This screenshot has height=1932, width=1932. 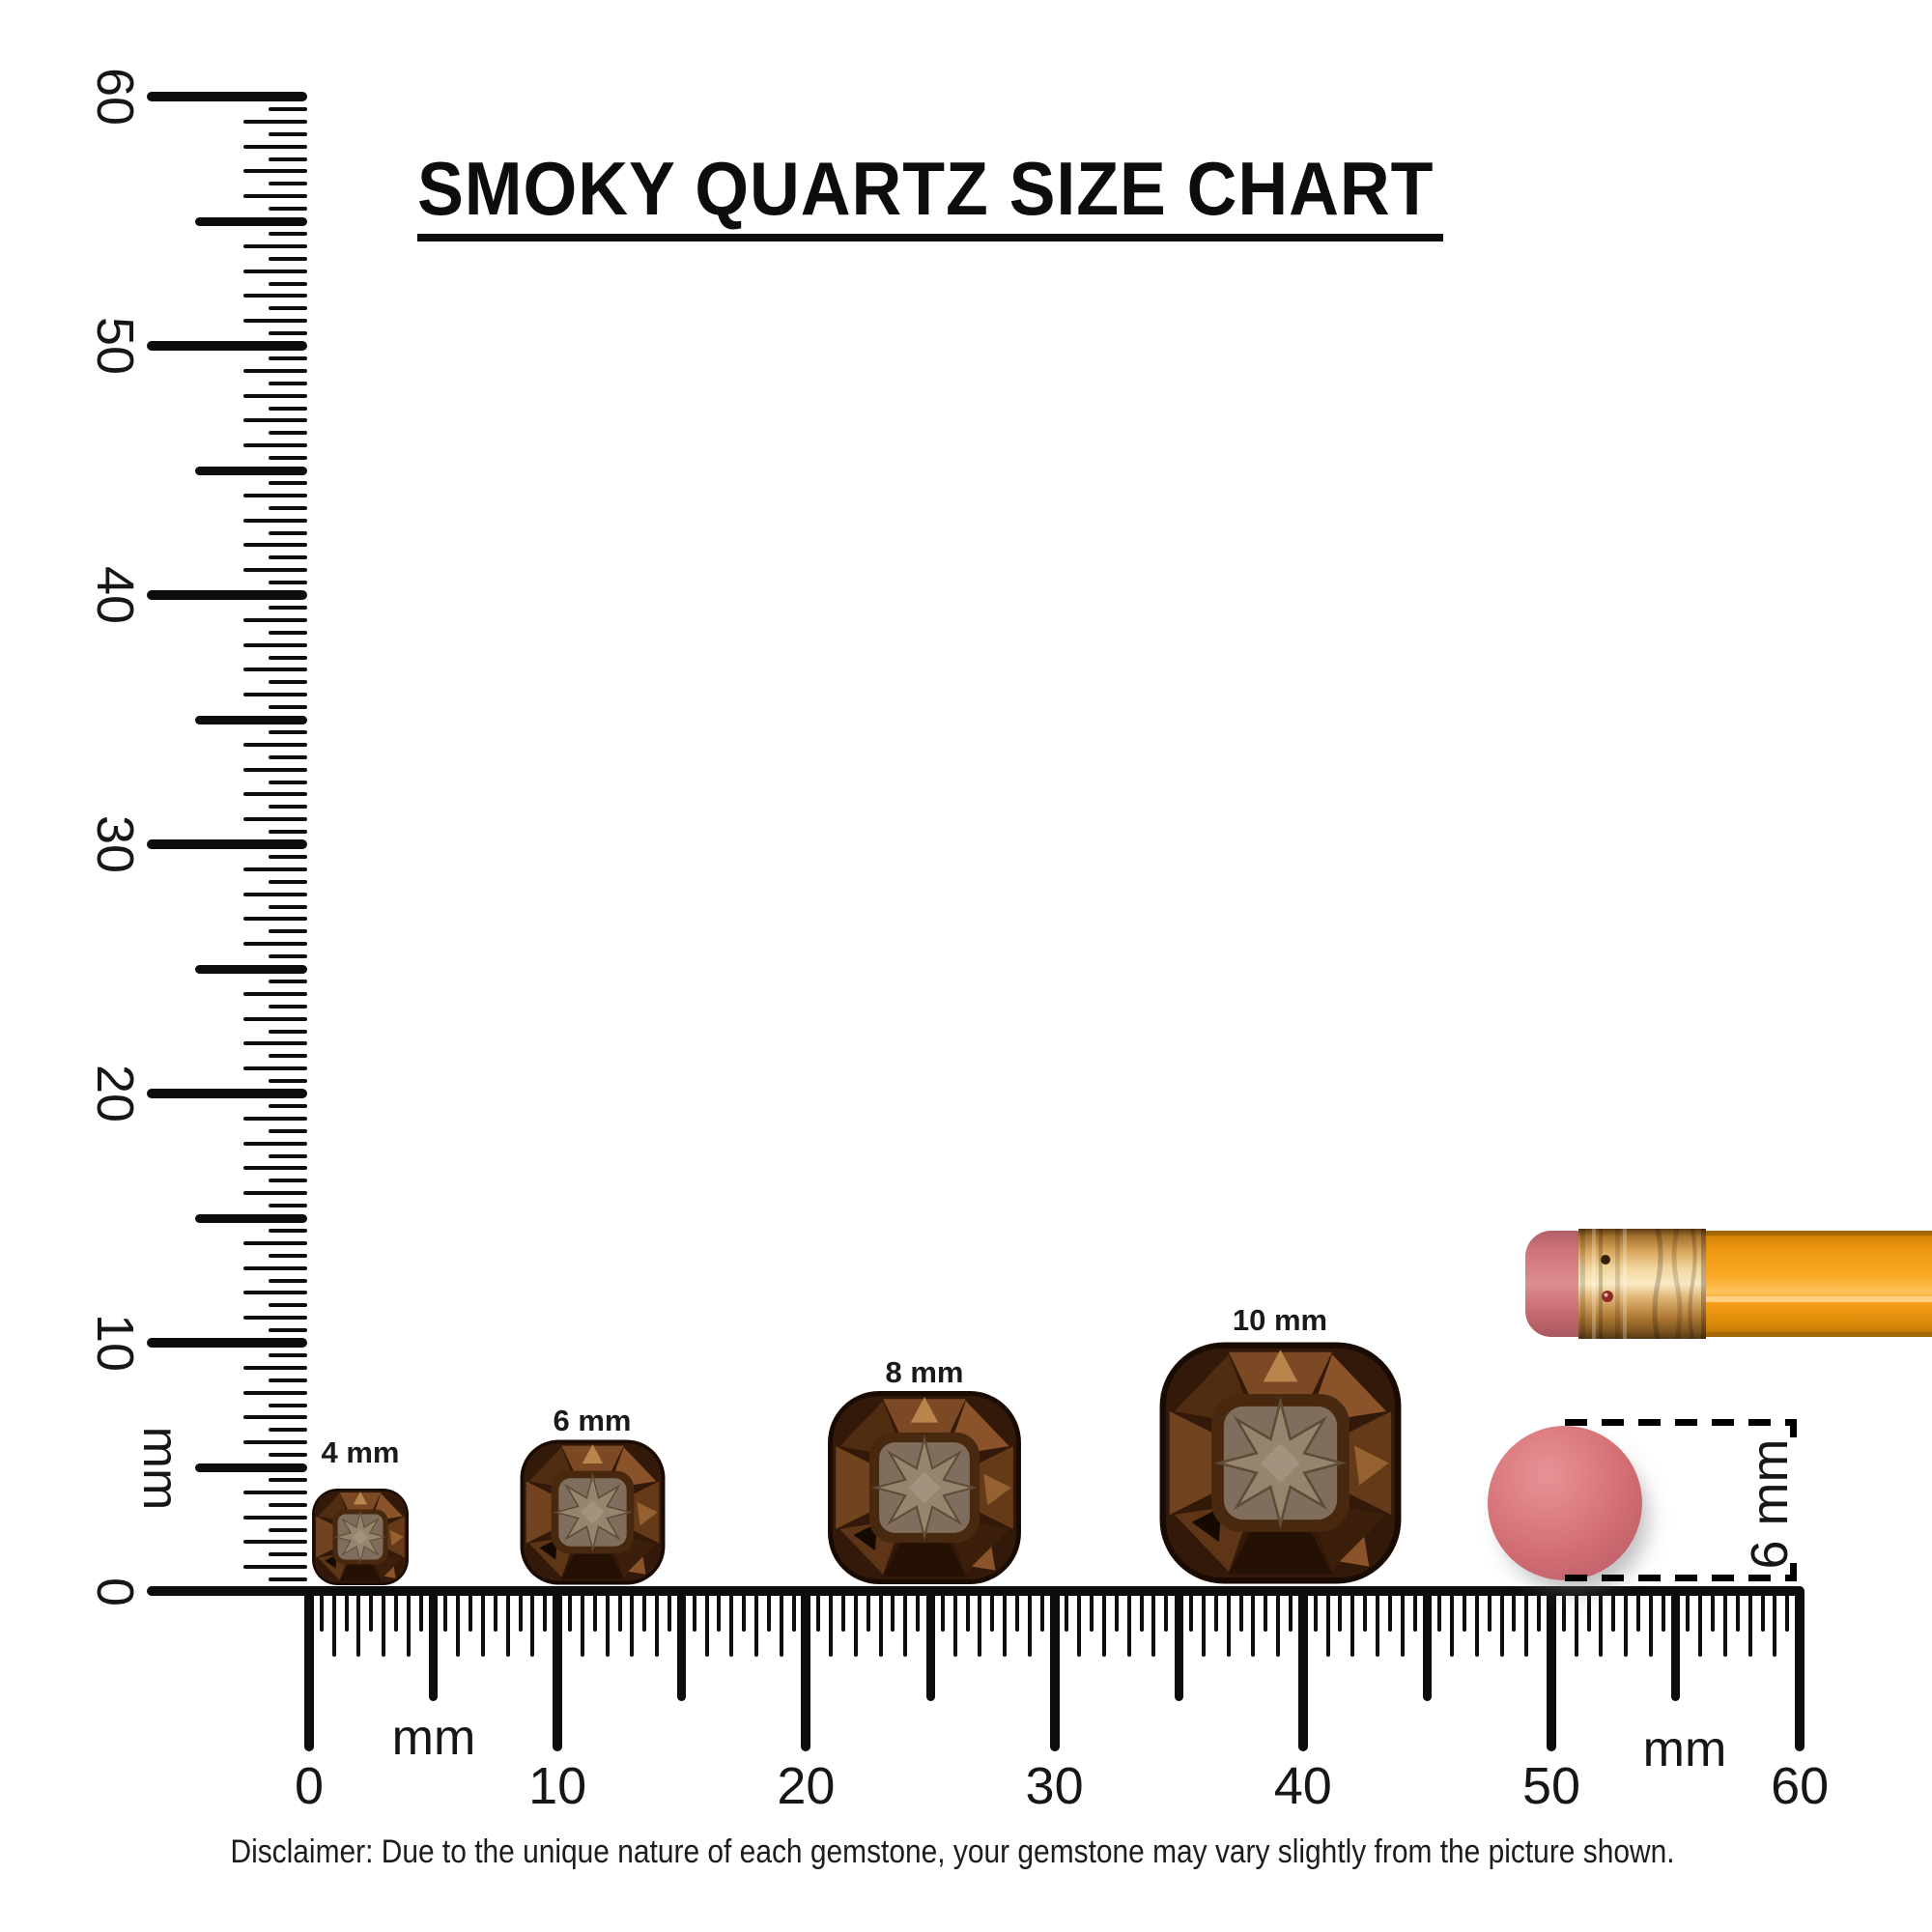 I want to click on h-ruler-unit-label-right: mm, so click(x=1684, y=1749).